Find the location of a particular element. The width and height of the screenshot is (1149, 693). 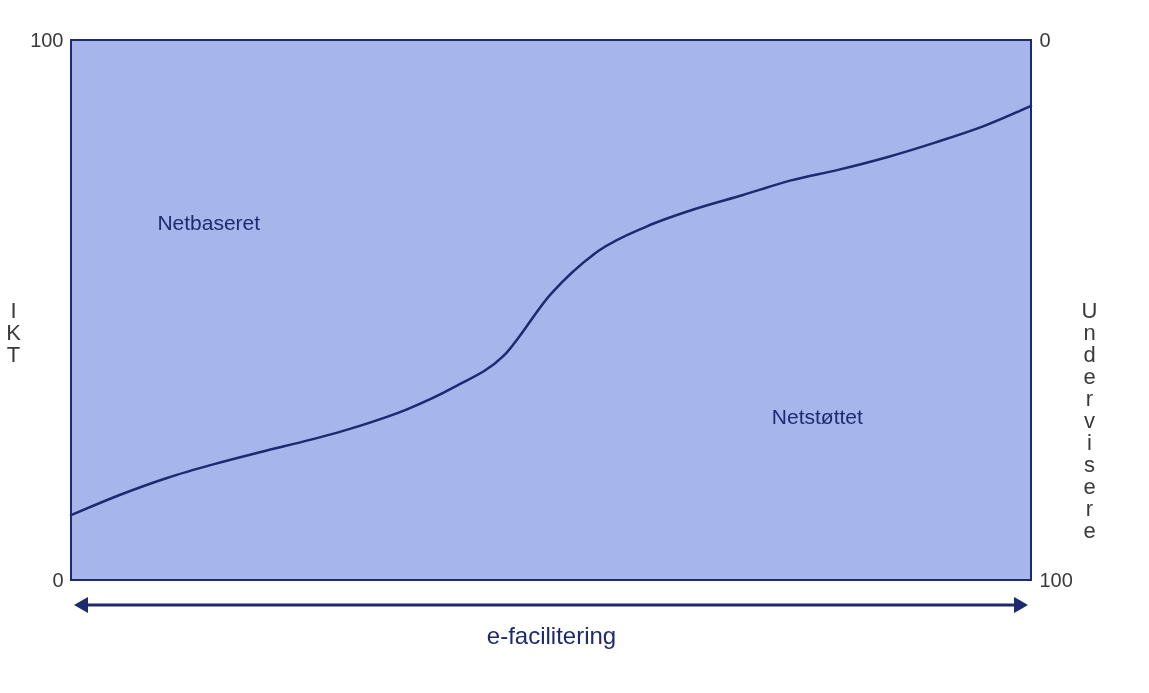

annotation: Netstøttet is located at coordinates (817, 416).